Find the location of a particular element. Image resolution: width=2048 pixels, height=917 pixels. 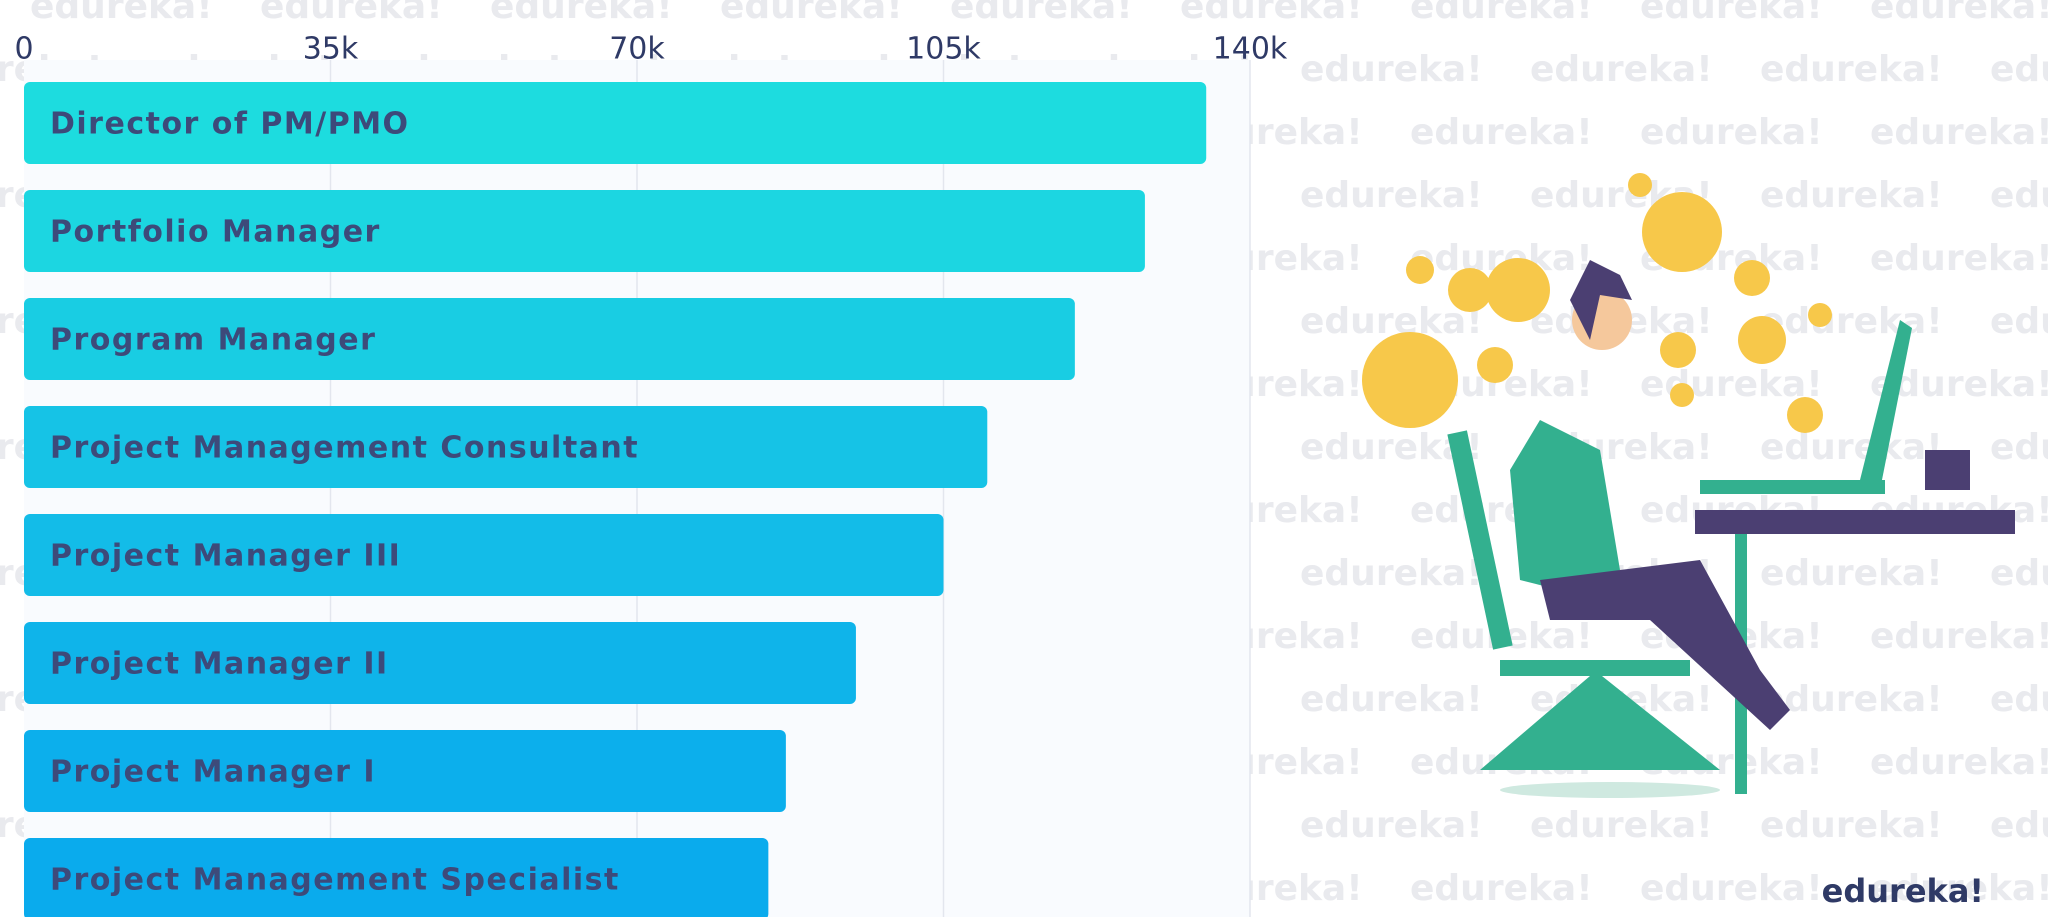

laptop is located at coordinates (1886, 405).